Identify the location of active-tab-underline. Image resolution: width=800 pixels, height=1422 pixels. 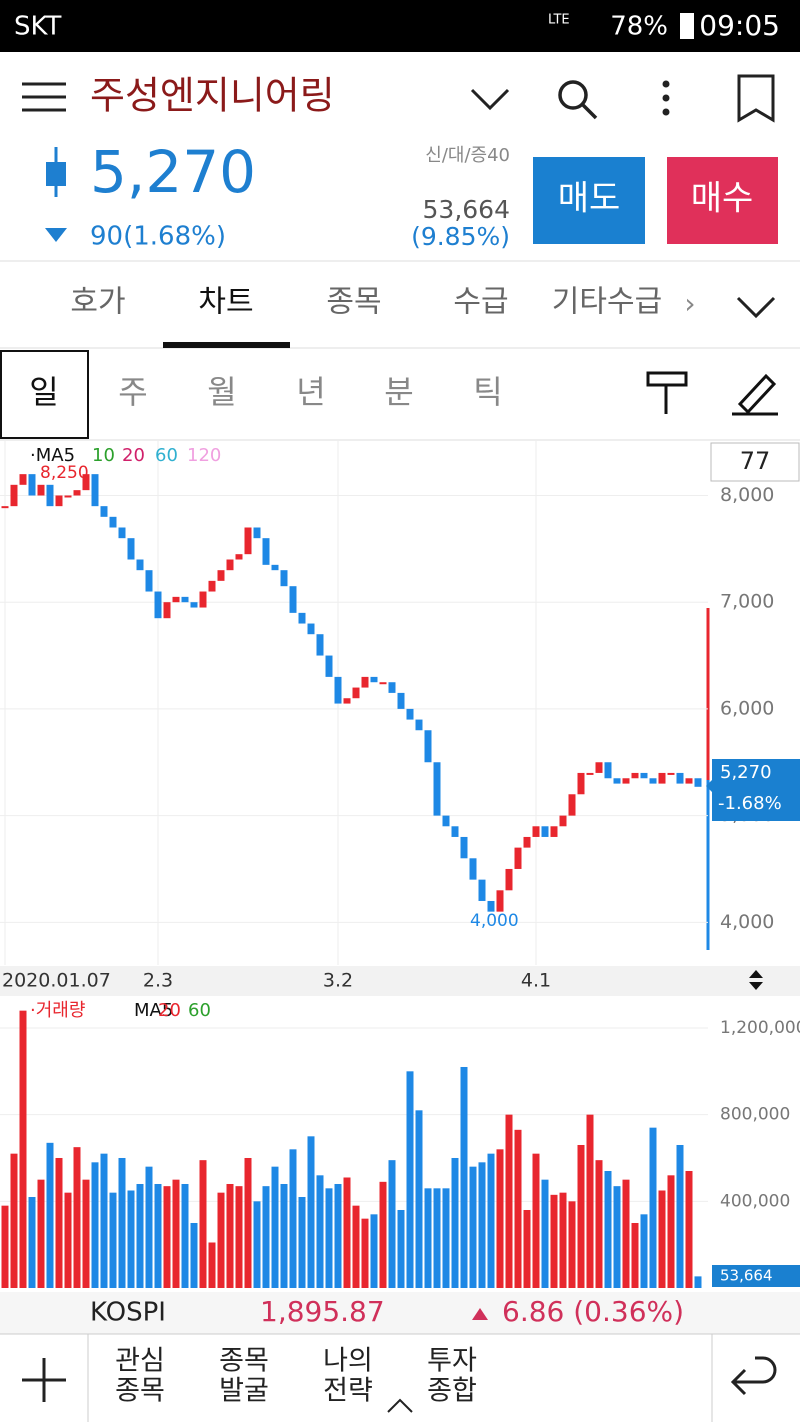
(226, 345).